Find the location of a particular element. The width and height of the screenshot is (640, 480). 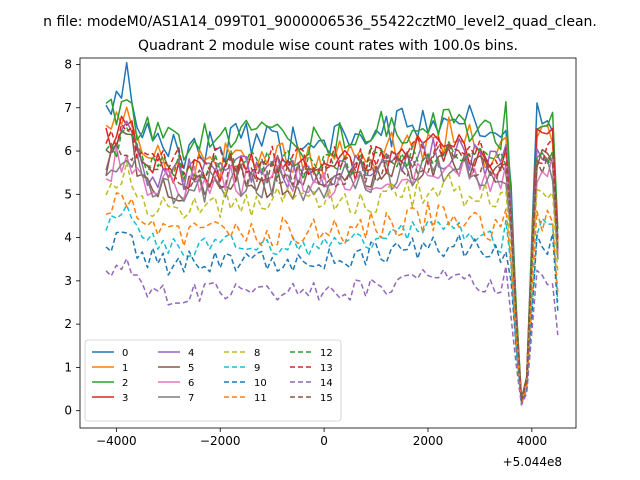

legend-label-7: 7 is located at coordinates (191, 398).